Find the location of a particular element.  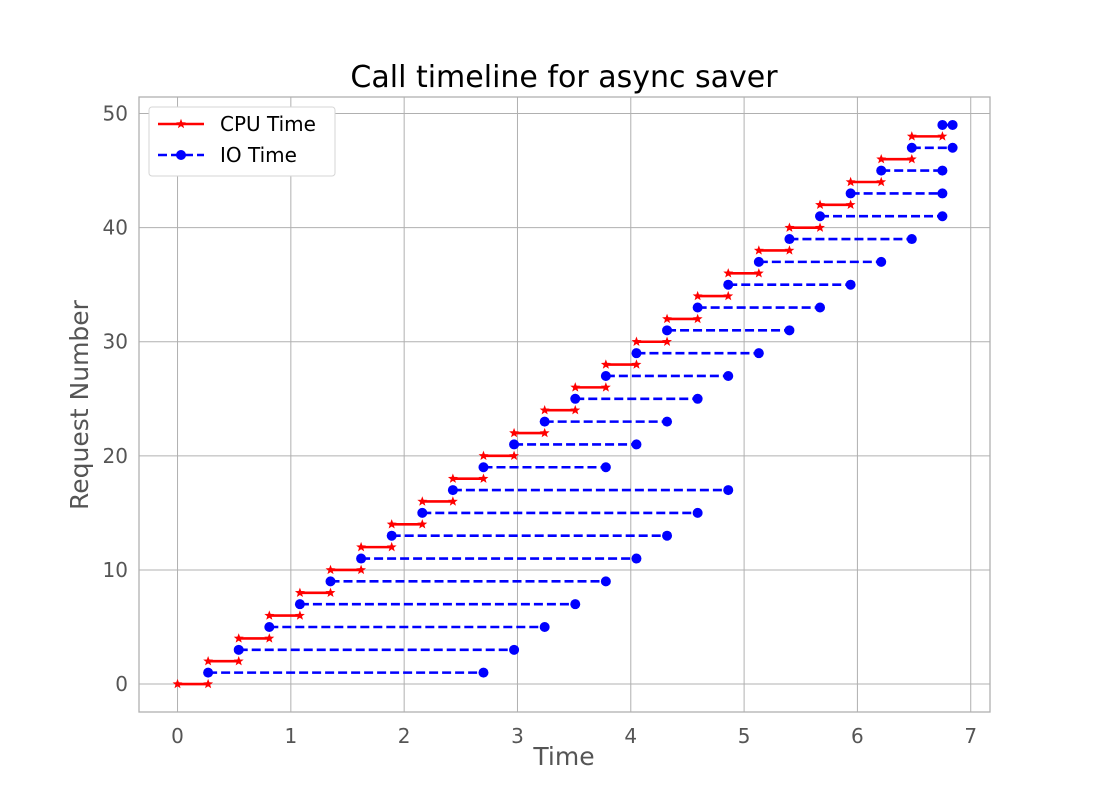

y-tick-label: 50 is located at coordinates (115, 114).